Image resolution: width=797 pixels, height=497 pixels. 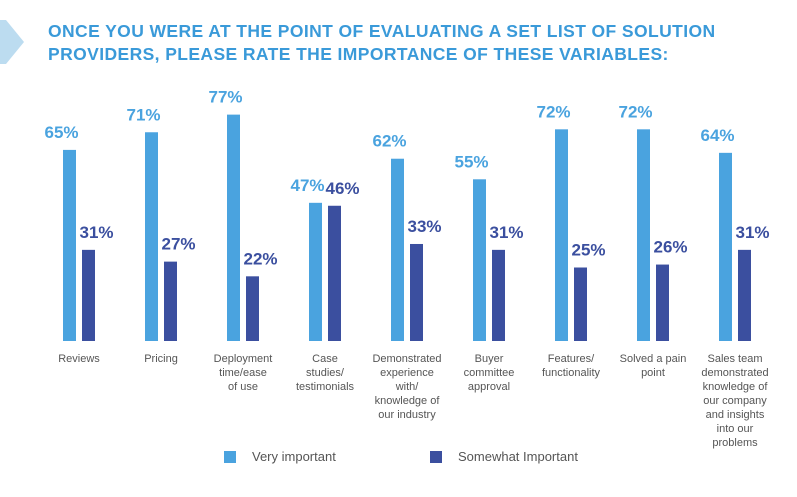 What do you see at coordinates (471, 161) in the screenshot?
I see `value-label-very-important-5: 55%` at bounding box center [471, 161].